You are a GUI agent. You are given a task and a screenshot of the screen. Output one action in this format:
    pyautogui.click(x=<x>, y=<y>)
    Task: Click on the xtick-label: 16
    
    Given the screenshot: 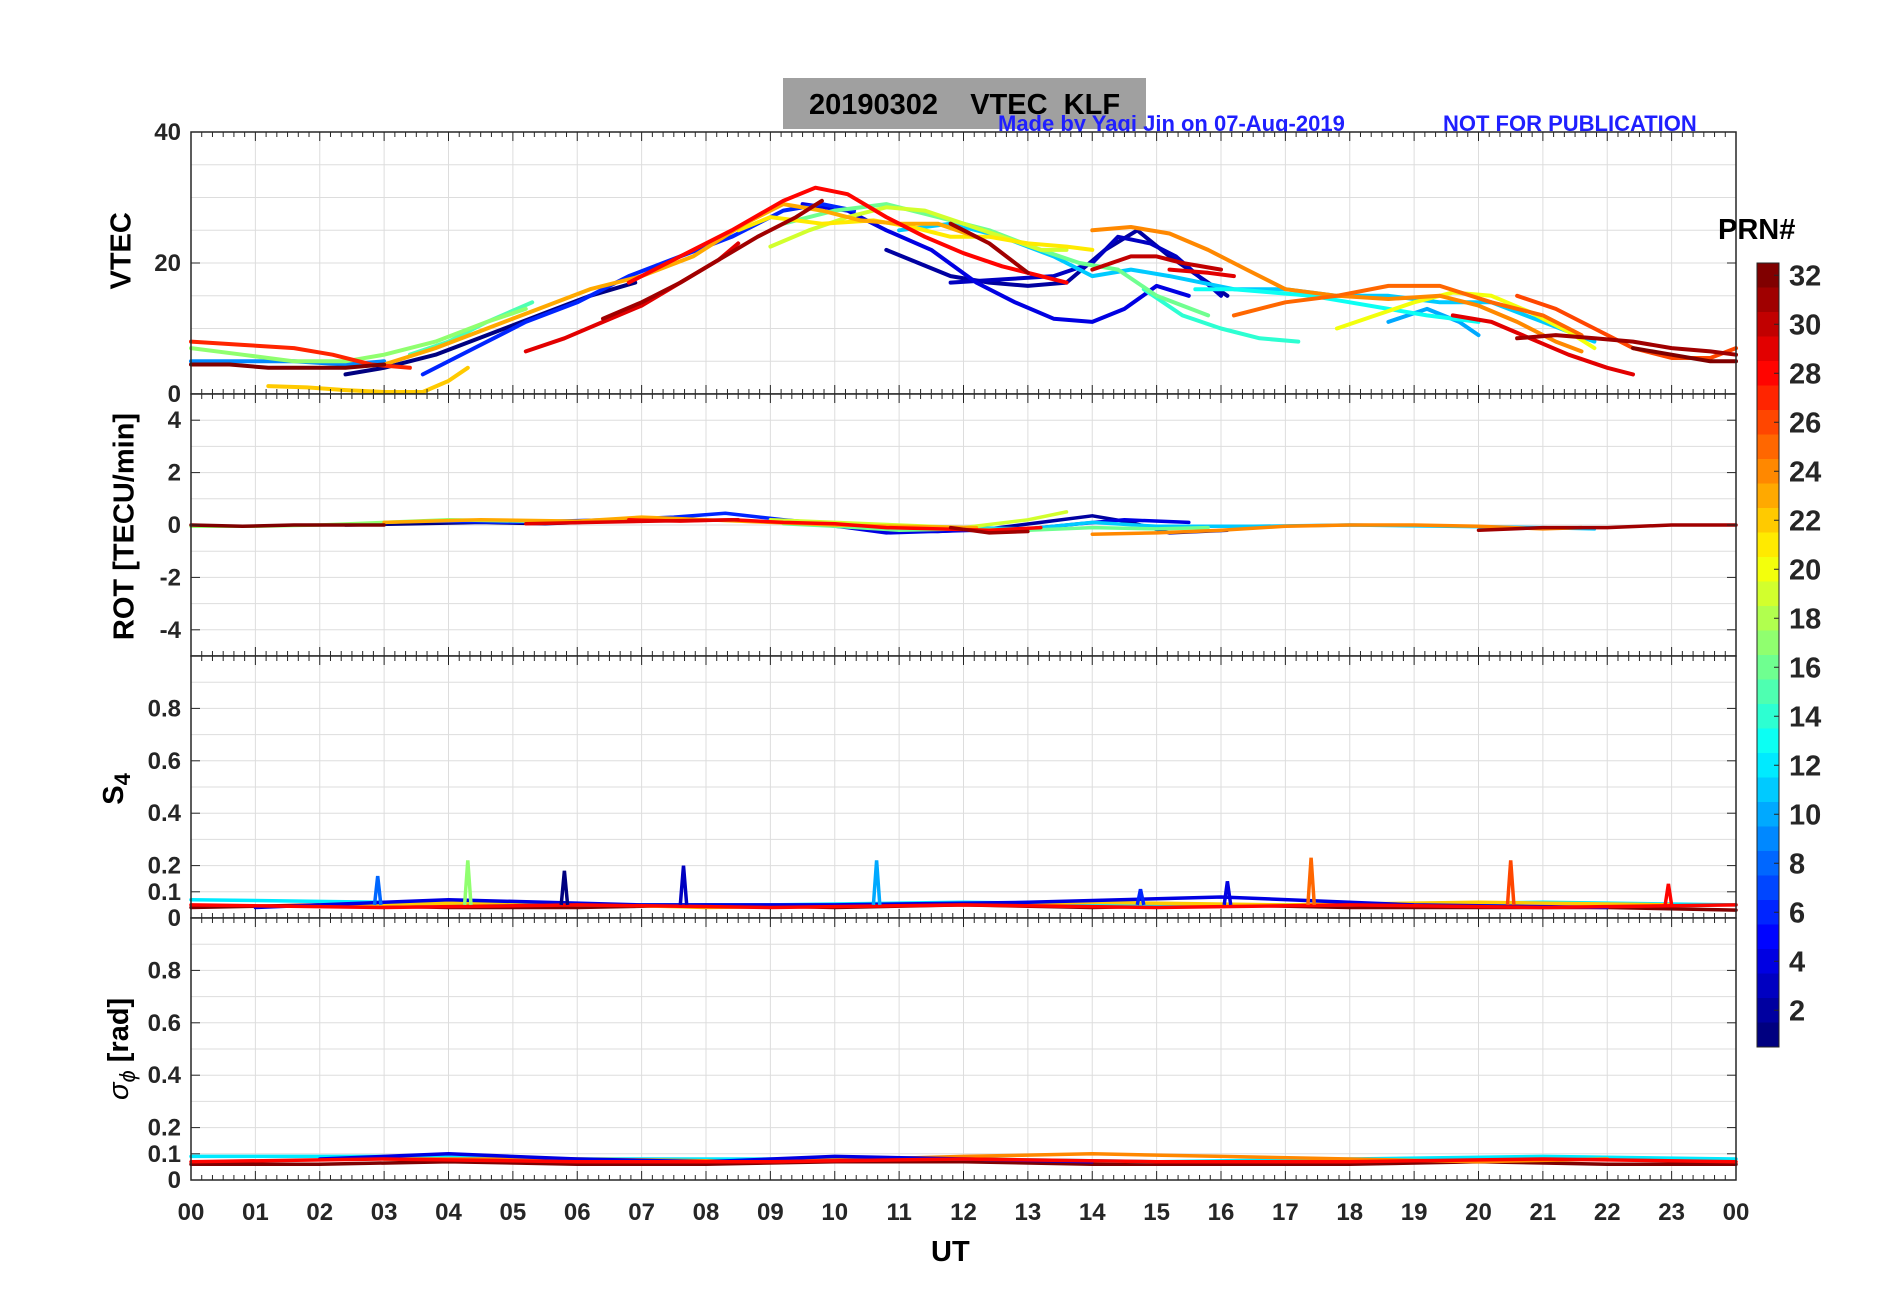 What is the action you would take?
    pyautogui.click(x=1221, y=1212)
    